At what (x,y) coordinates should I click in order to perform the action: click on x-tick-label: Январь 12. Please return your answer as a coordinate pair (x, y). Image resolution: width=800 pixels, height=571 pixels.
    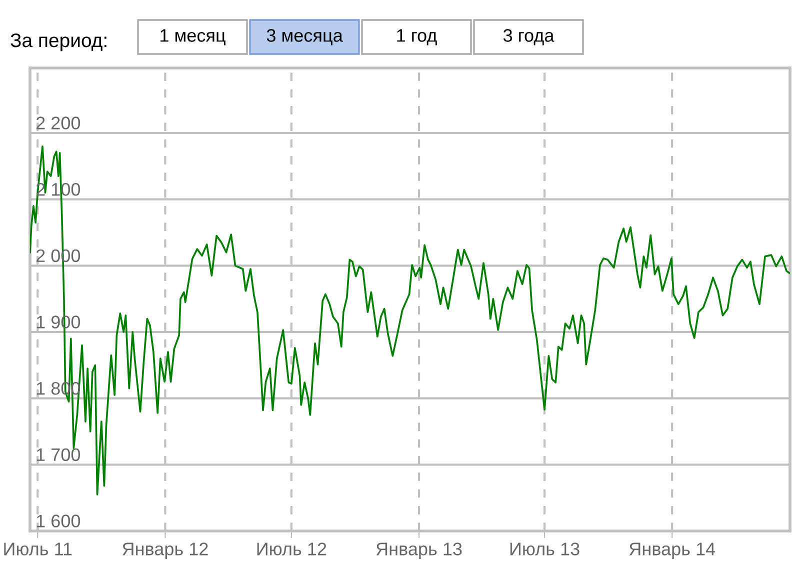
    Looking at the image, I should click on (165, 550).